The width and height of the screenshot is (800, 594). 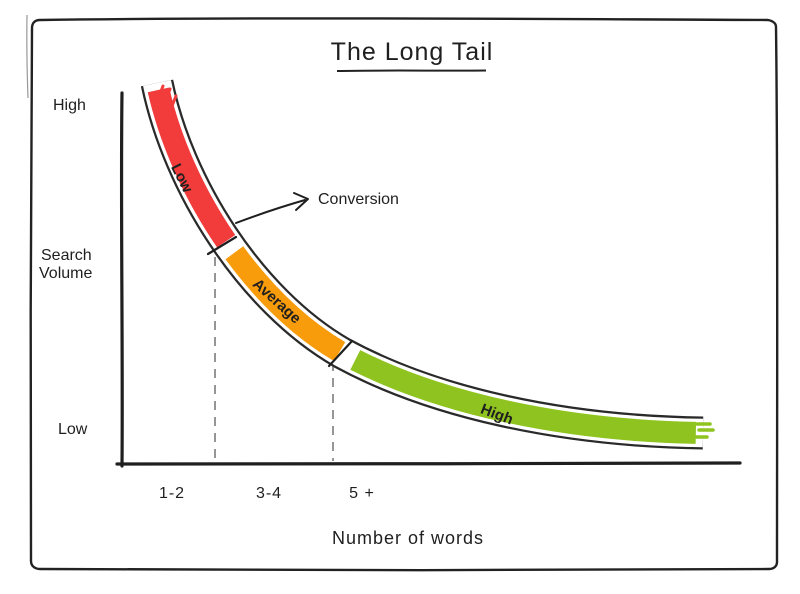 I want to click on chart-title: The Long Tail, so click(x=412, y=52).